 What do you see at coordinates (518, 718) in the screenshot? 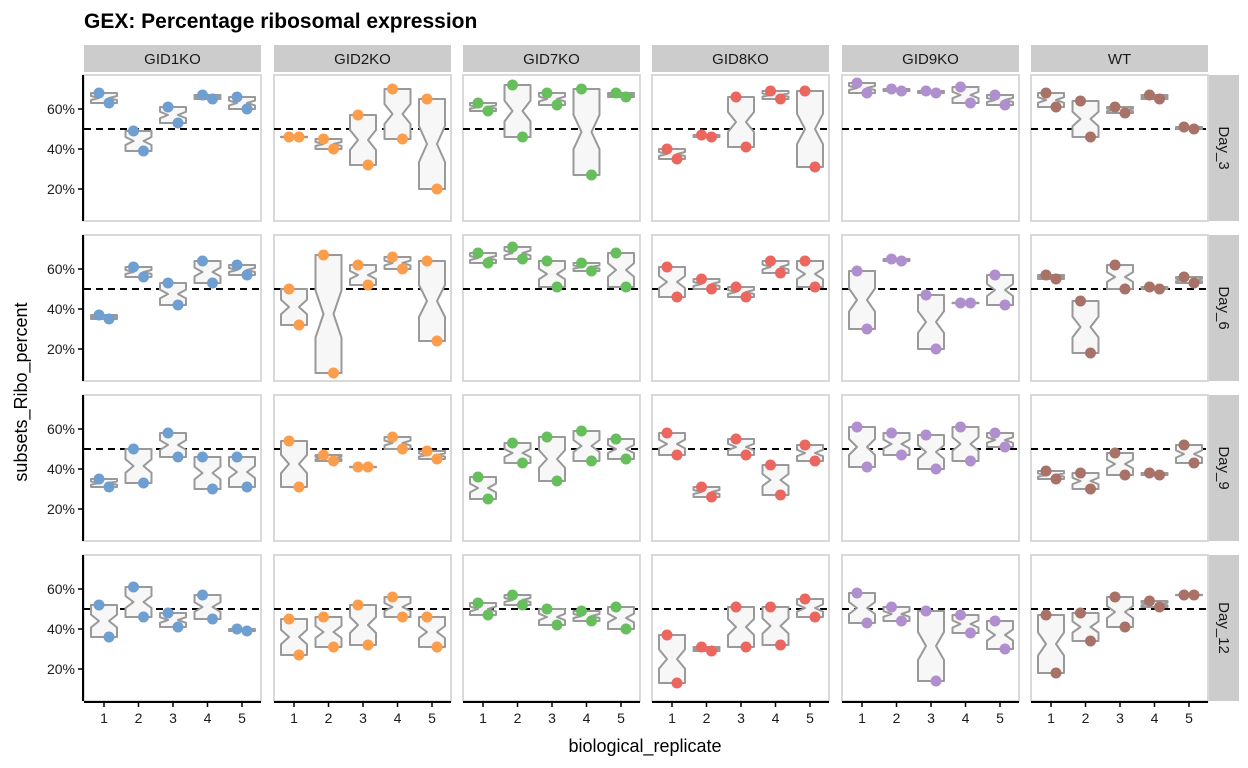
I see `x-tick-label: 2` at bounding box center [518, 718].